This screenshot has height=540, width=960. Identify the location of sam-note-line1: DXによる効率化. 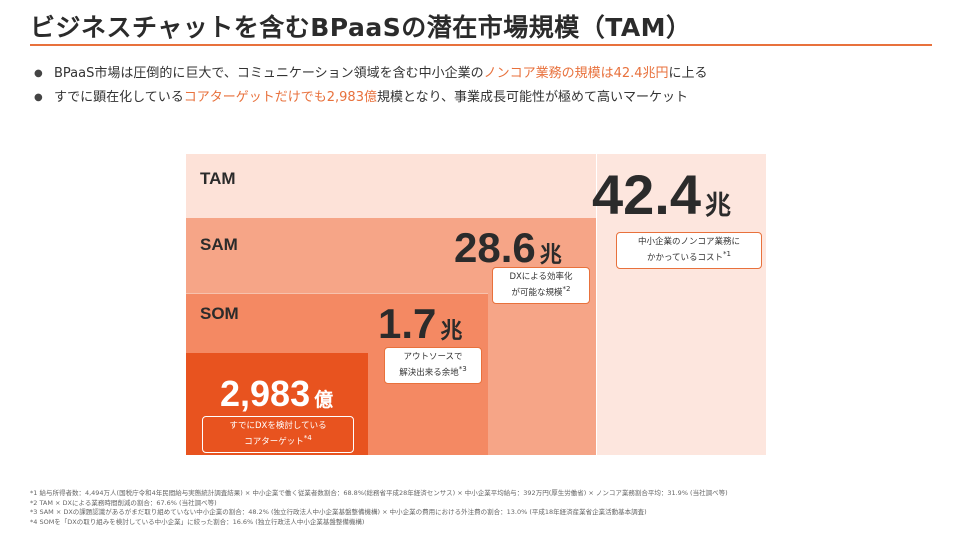
(541, 277).